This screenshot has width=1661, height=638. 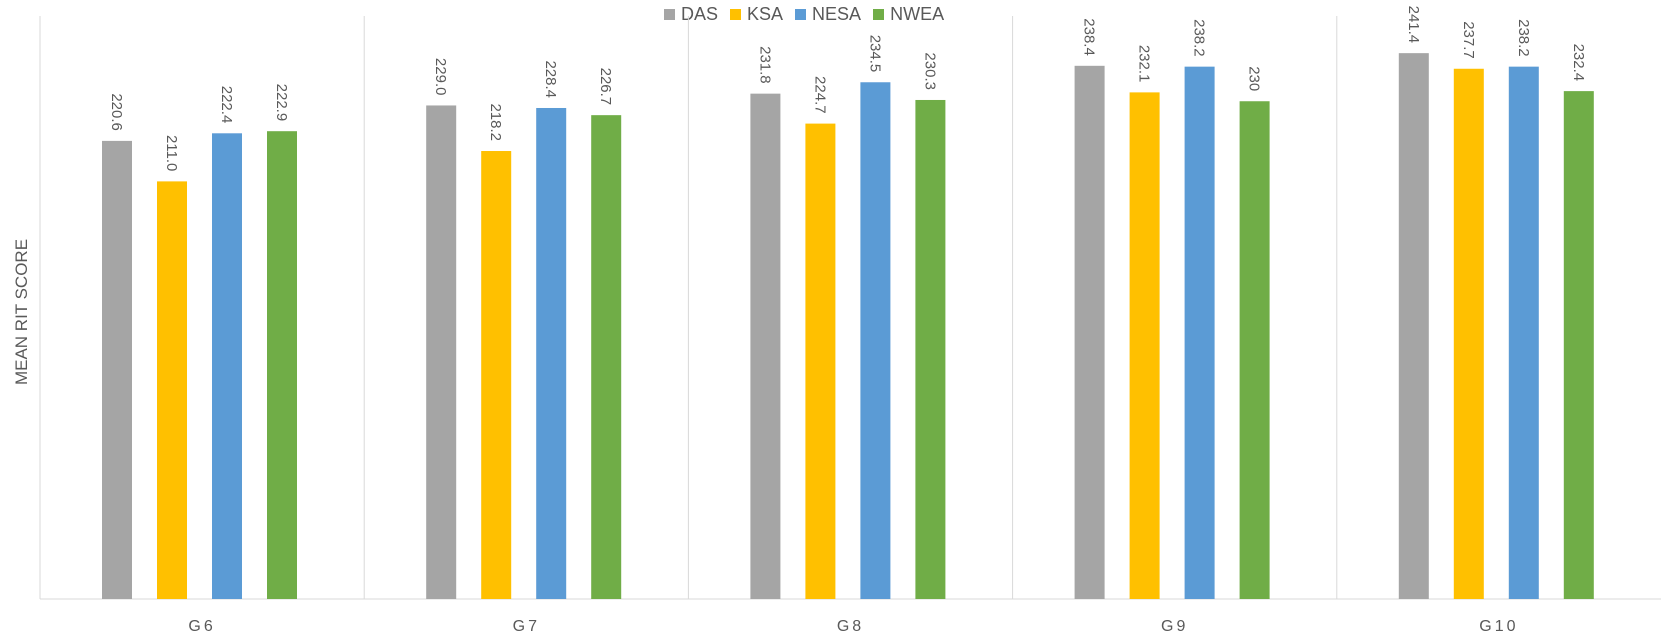 What do you see at coordinates (1144, 64) in the screenshot?
I see `data-label-ksa-g9: 232.1` at bounding box center [1144, 64].